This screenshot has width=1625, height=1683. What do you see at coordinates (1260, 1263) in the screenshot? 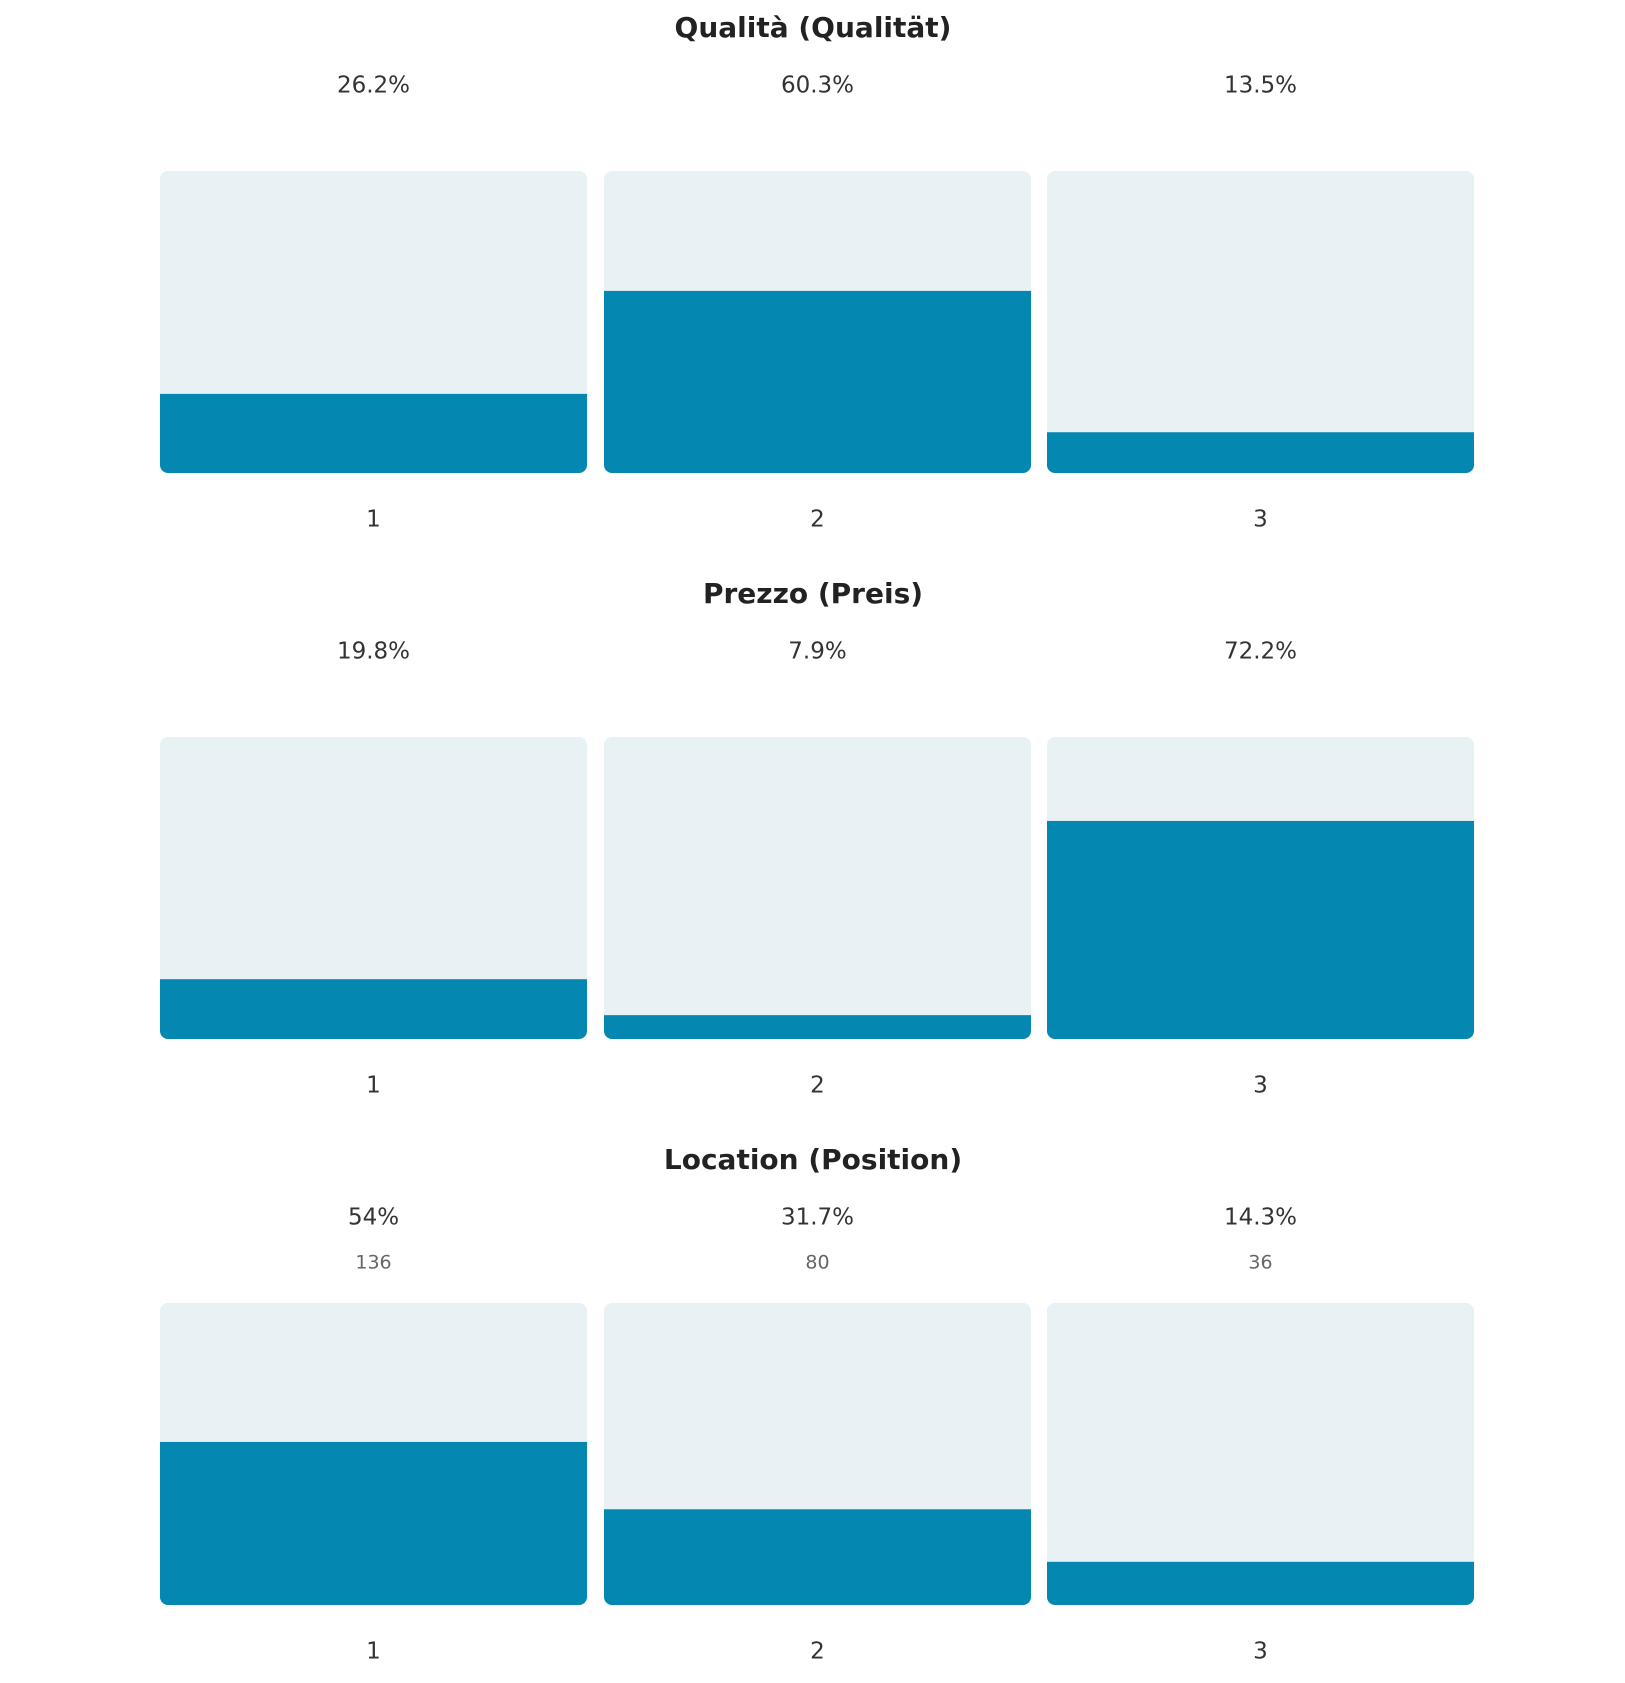
I see `count-label: 36` at bounding box center [1260, 1263].